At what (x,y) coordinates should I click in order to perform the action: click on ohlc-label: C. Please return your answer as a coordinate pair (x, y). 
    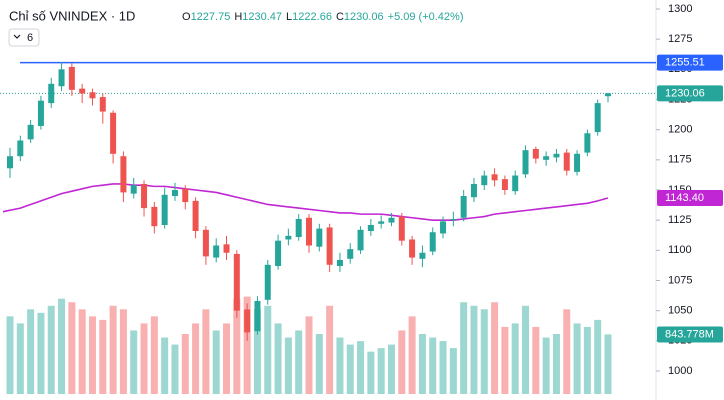
    Looking at the image, I should click on (340, 17).